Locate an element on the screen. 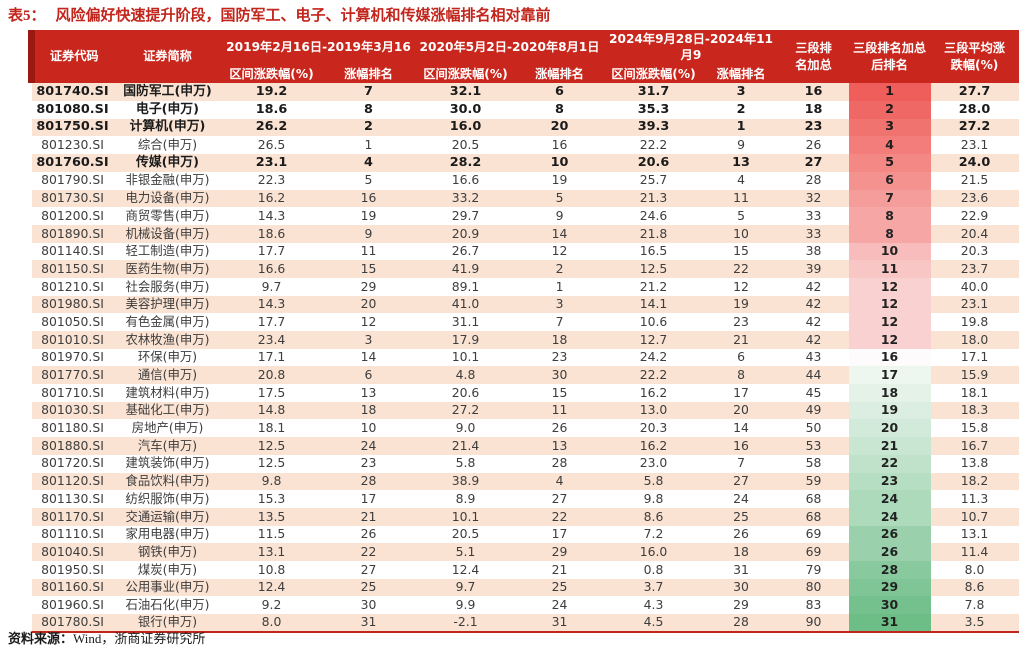 Image resolution: width=1024 pixels, height=649 pixels. cell-v2: 8.9 is located at coordinates (465, 498).